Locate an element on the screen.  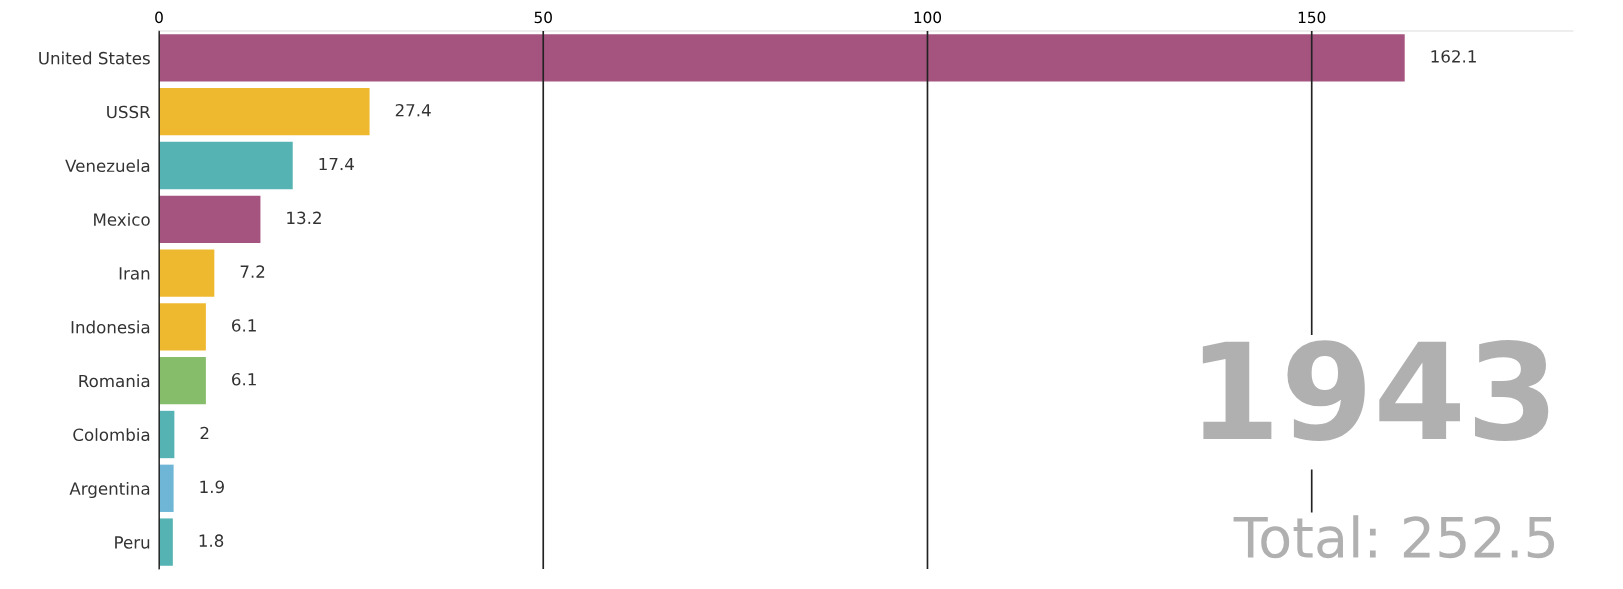
annotation: 1943 is located at coordinates (1375, 390).